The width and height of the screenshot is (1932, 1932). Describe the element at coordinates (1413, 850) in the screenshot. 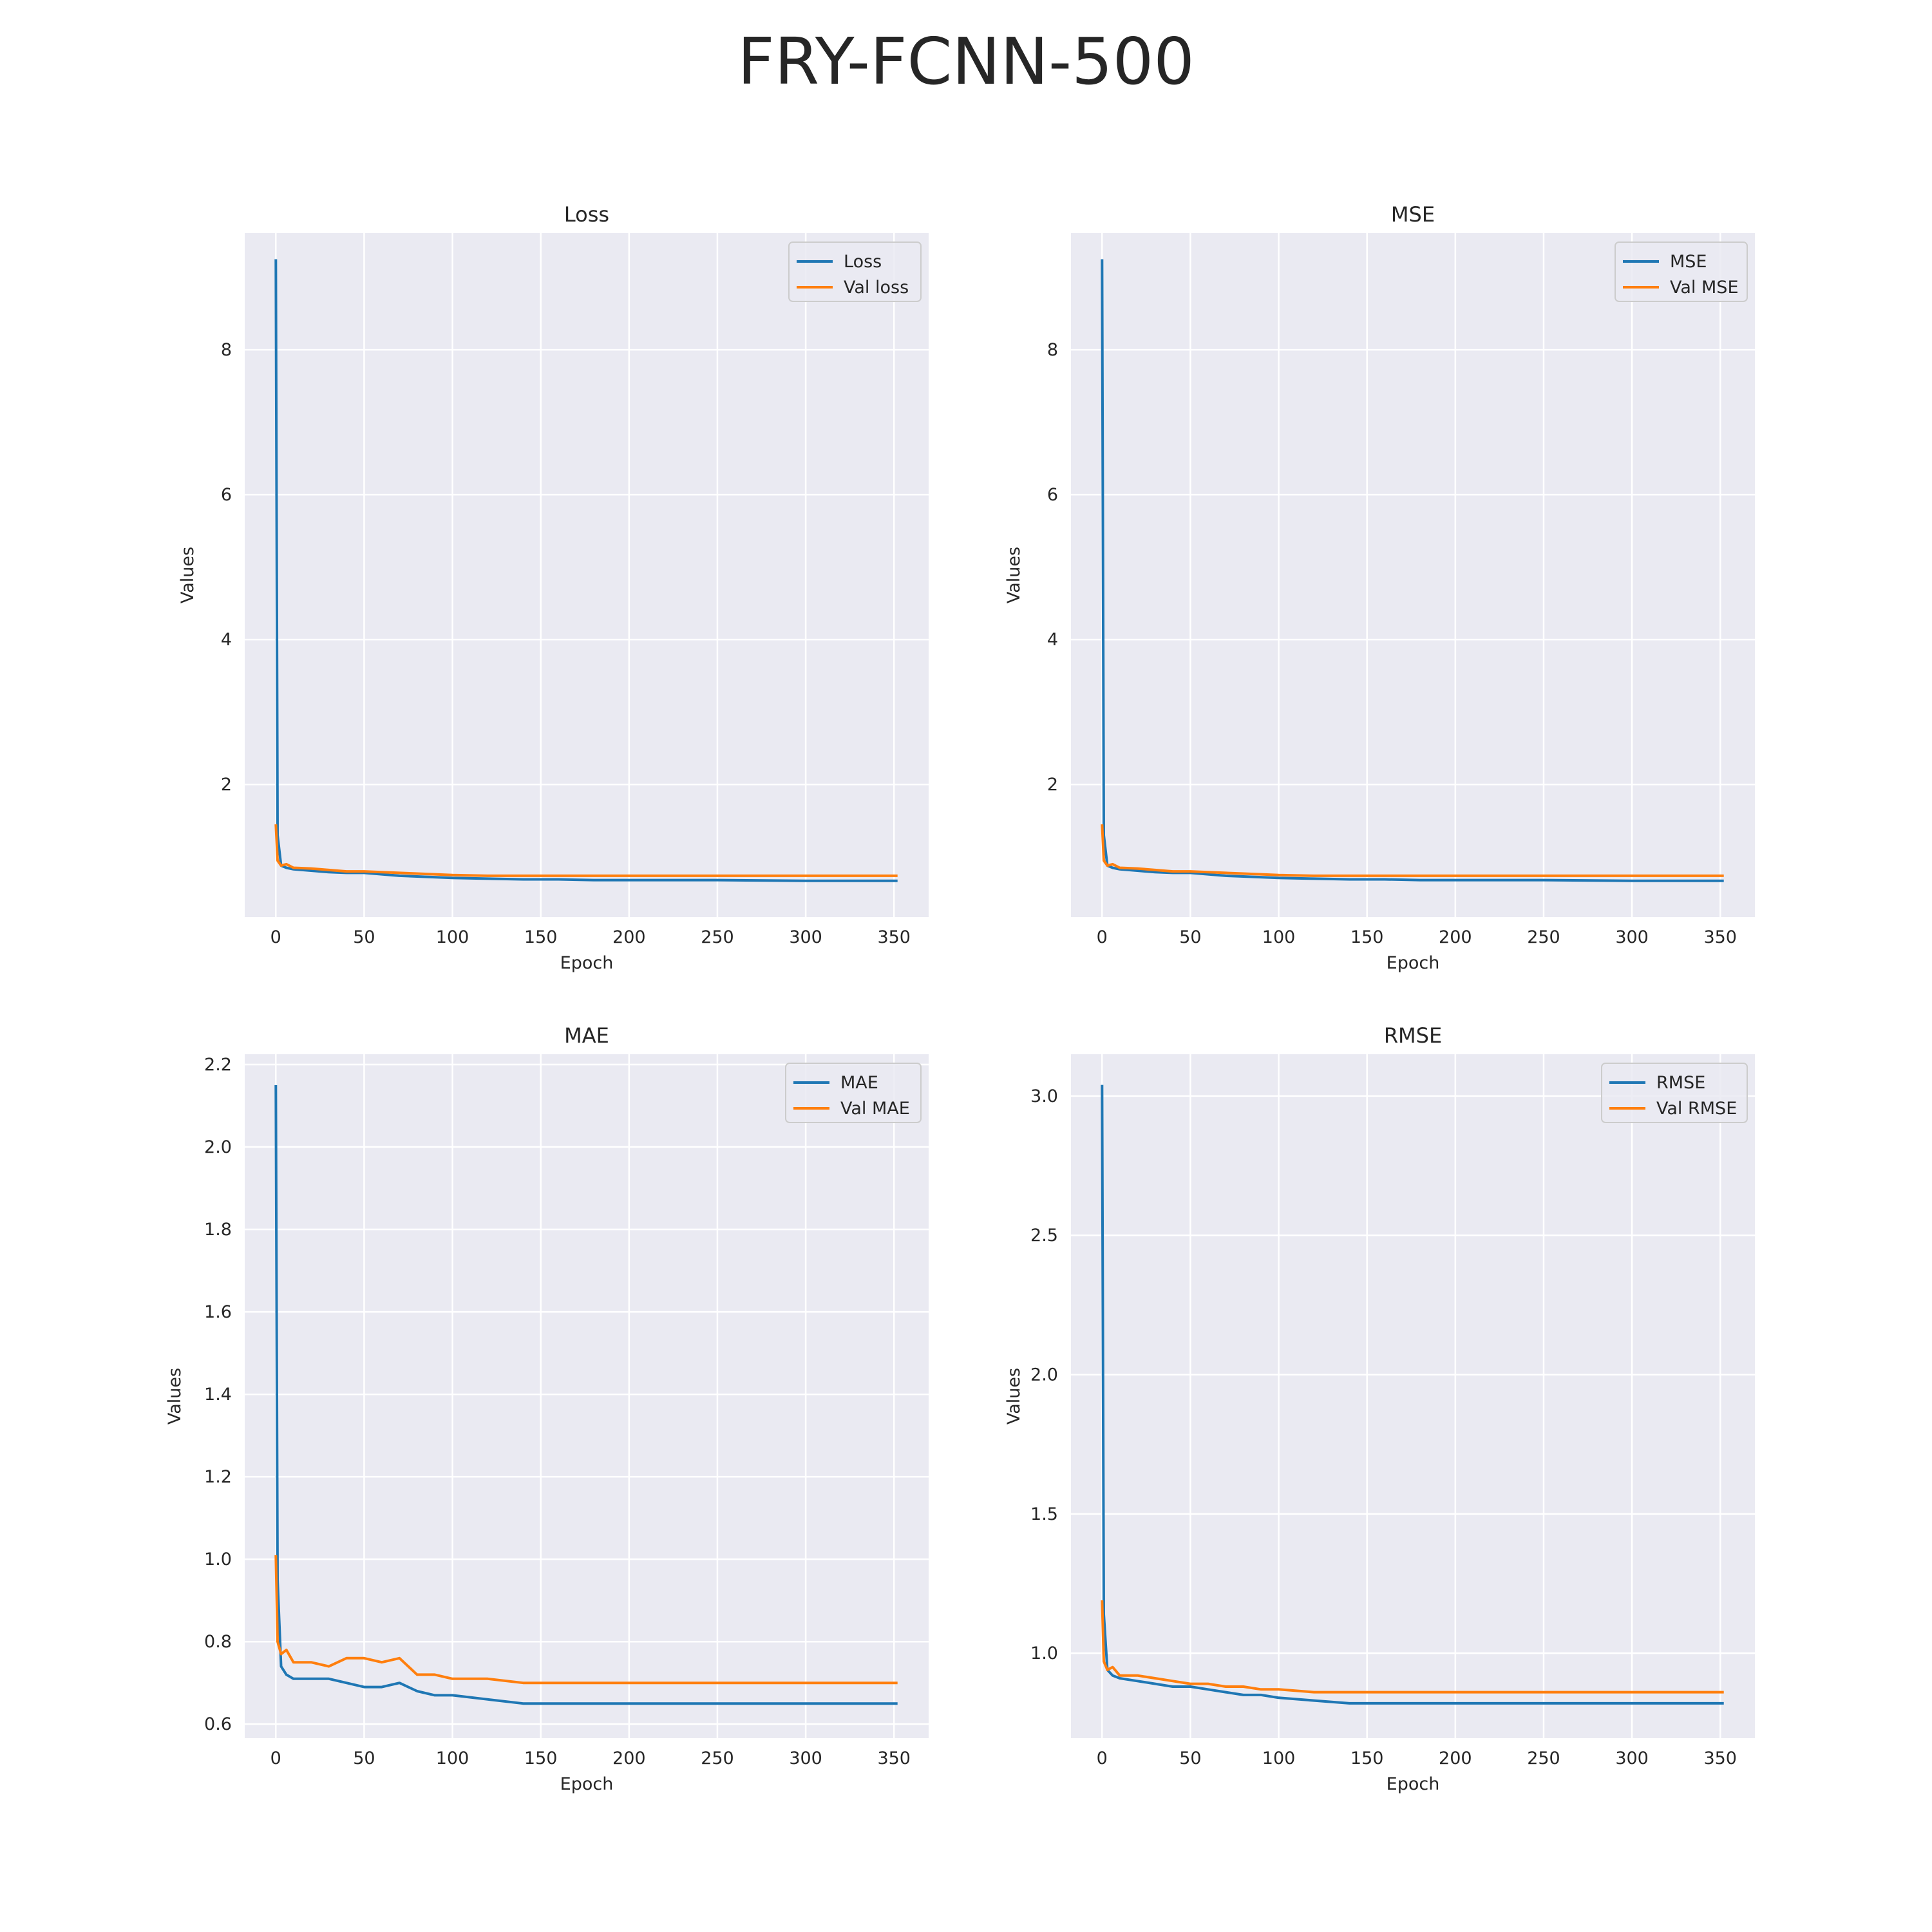

I see `series-line-val-mse` at that location.